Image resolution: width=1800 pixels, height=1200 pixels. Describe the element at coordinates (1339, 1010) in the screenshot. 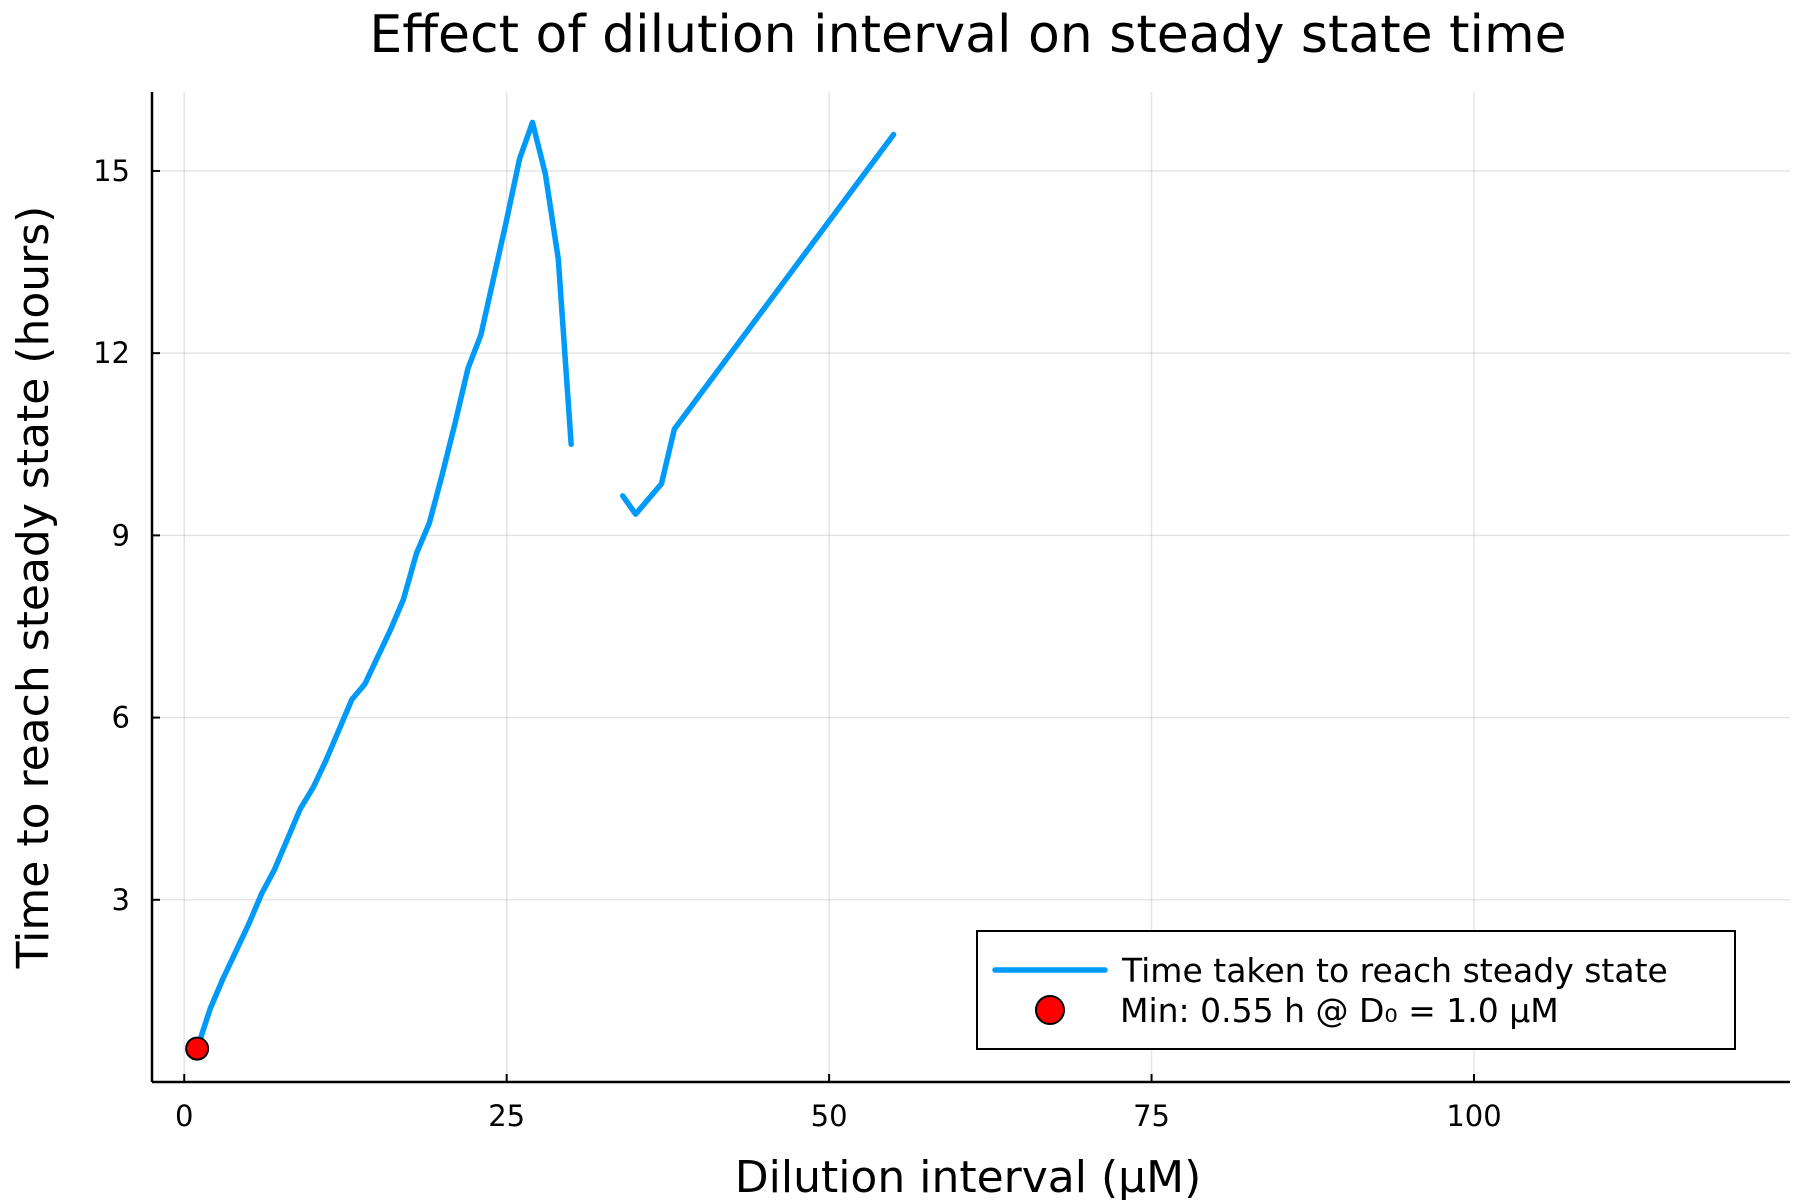

I see `legend-label-min: Min: 0.55 h @ D₀ = 1.0 μM` at that location.